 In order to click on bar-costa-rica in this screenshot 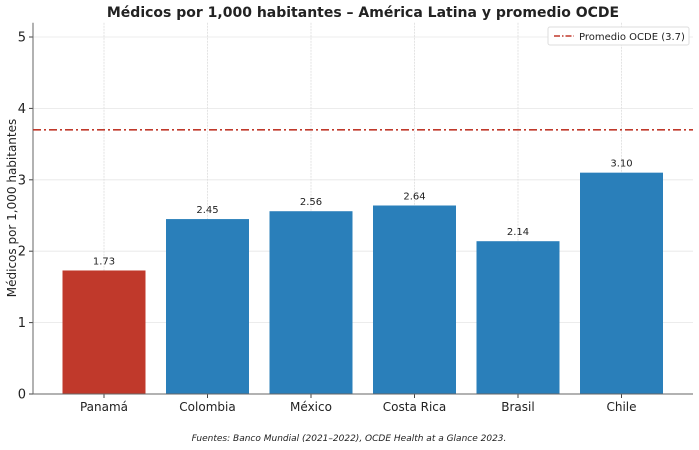, I will do `click(414, 299)`.